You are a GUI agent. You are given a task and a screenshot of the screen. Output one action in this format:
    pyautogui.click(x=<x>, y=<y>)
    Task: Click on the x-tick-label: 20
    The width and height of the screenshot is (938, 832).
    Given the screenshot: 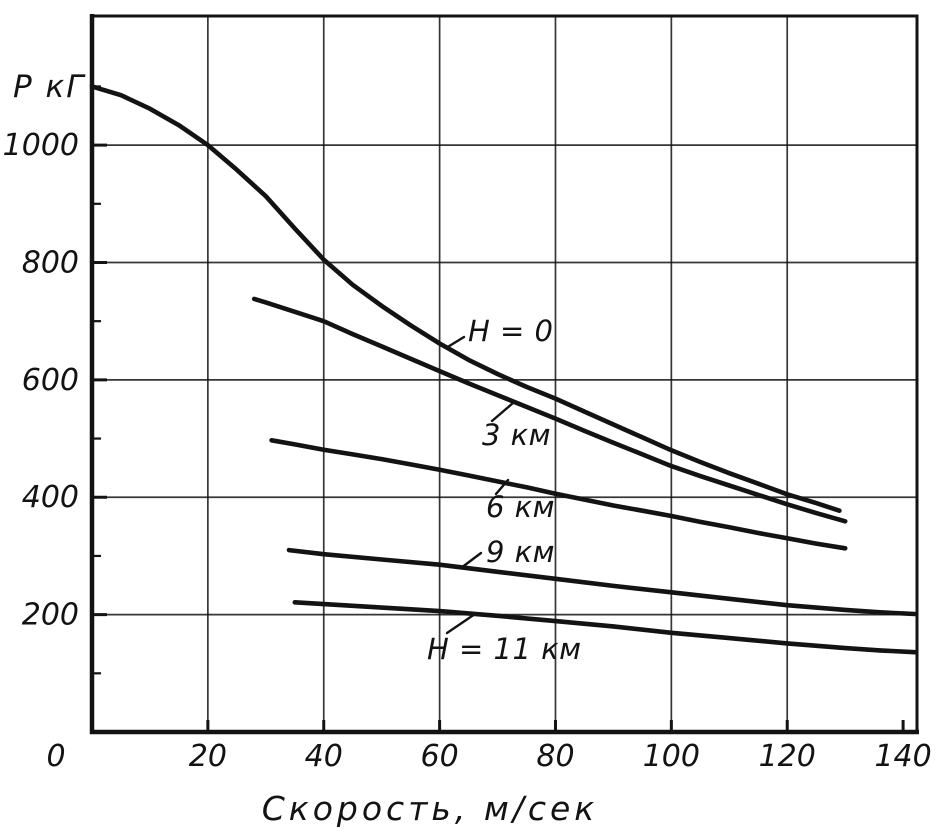 What is the action you would take?
    pyautogui.click(x=208, y=756)
    